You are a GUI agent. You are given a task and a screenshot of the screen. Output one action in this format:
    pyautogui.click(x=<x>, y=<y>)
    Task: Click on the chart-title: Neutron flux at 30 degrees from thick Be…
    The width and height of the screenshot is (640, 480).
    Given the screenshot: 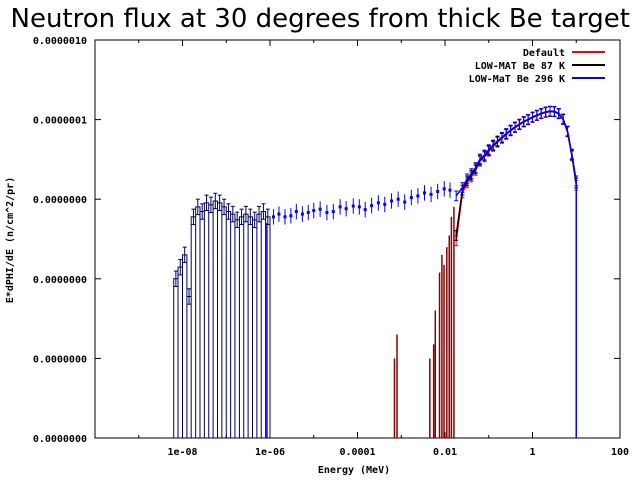 What is the action you would take?
    pyautogui.click(x=321, y=19)
    